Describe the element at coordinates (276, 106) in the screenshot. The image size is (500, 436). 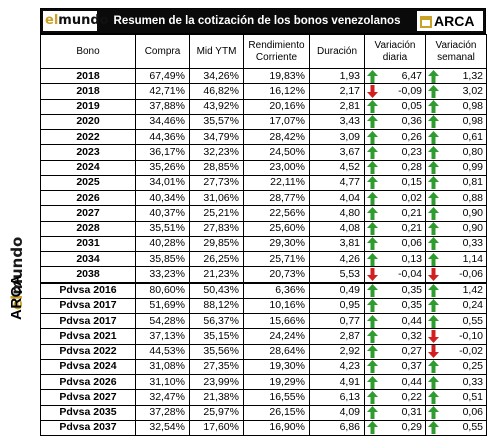
I see `cell-rendimiento: 20,16%` at that location.